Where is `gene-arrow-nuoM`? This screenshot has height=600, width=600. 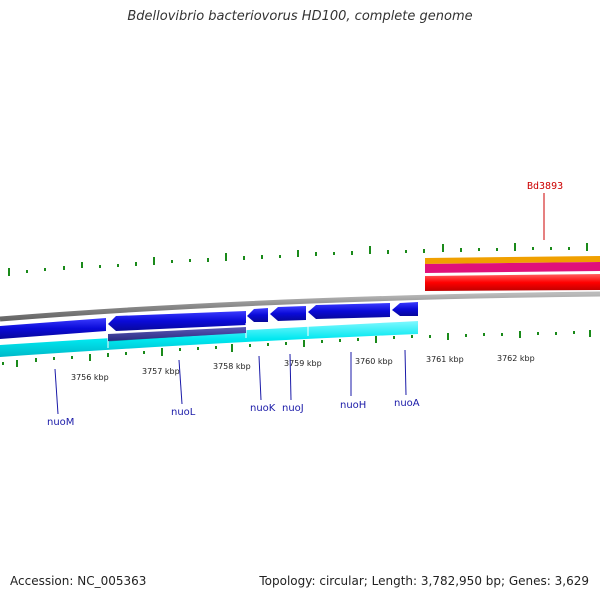
gene-arrow-nuoM is located at coordinates (53, 328).